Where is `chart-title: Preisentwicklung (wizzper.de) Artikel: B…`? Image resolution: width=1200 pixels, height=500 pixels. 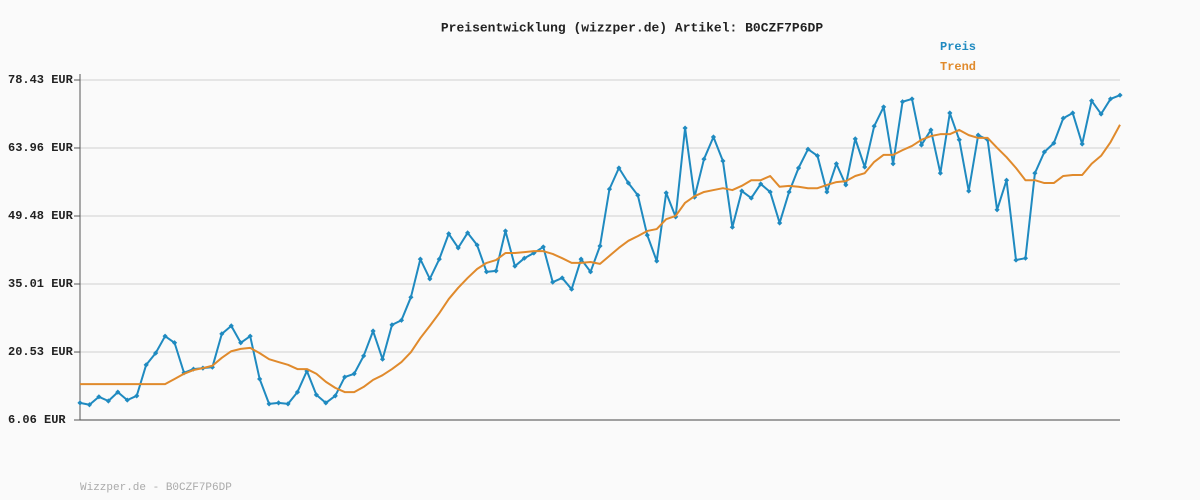 chart-title: Preisentwicklung (wizzper.de) Artikel: B… is located at coordinates (632, 27).